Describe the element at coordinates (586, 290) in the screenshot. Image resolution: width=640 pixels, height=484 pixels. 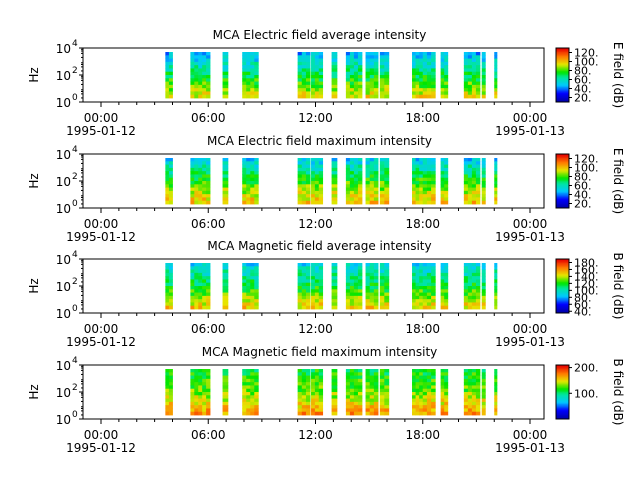
I see `colorbar-tick-label: 100.` at that location.